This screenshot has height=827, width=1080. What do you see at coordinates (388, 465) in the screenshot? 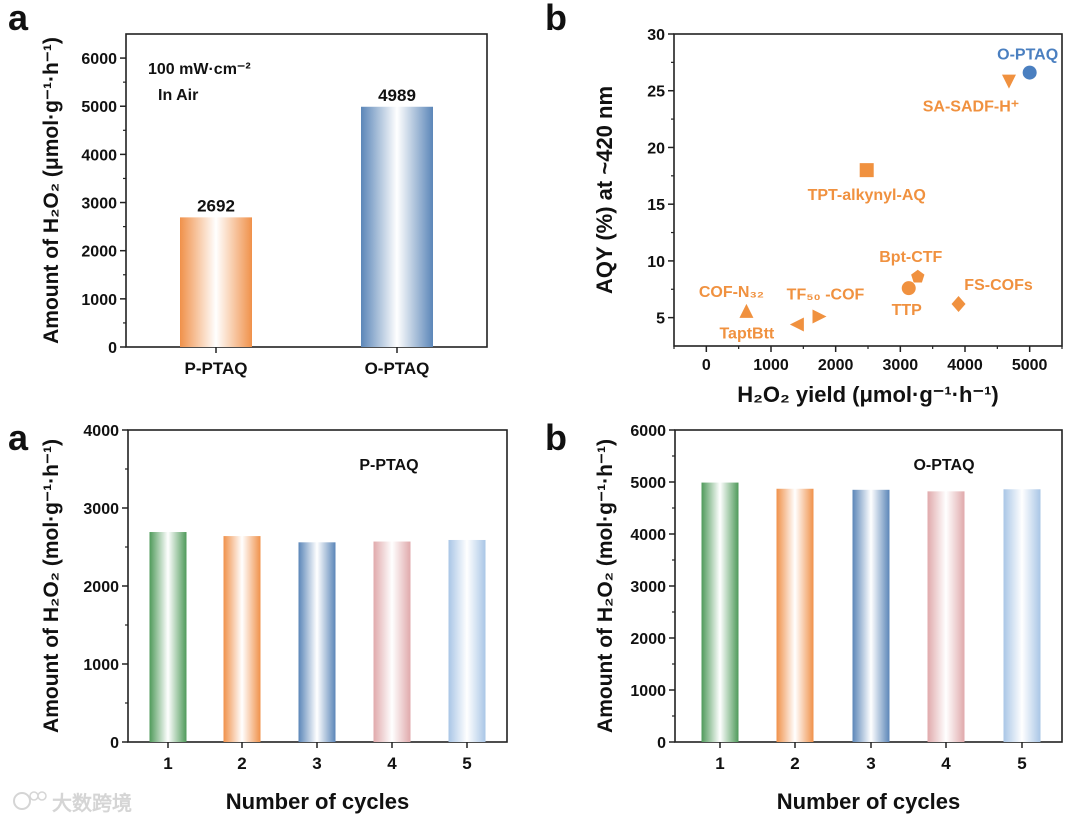
I see `series-title: P-PTAQ` at bounding box center [388, 465].